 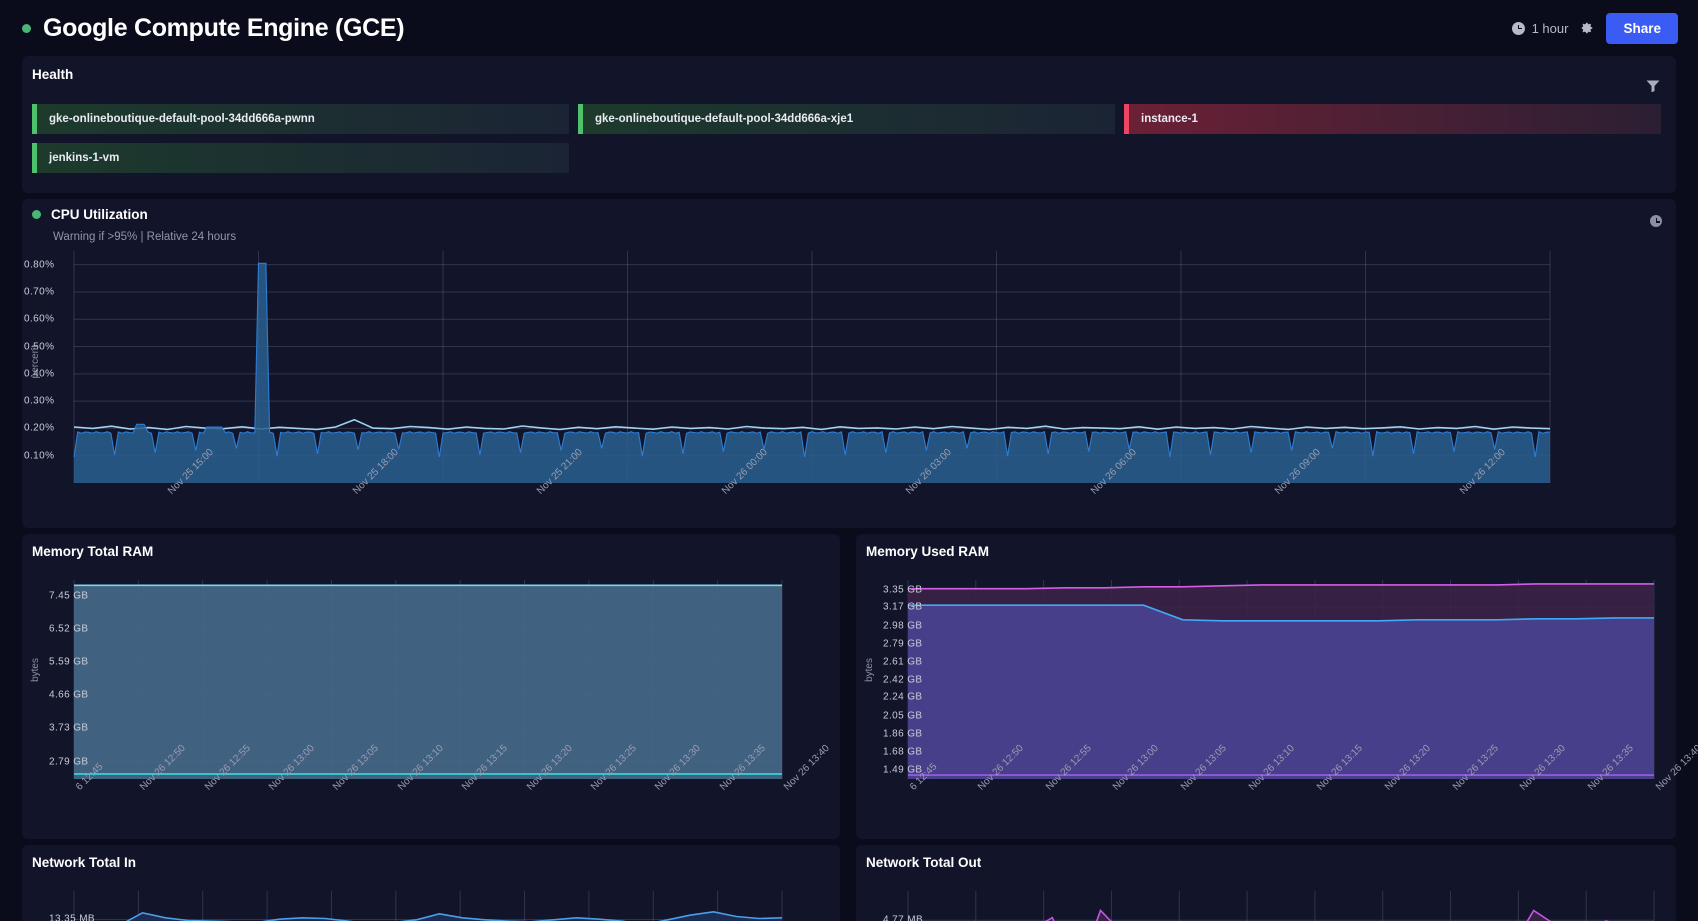 What do you see at coordinates (928, 551) in the screenshot?
I see `memory-used-ram-title: Memory Used RAM` at bounding box center [928, 551].